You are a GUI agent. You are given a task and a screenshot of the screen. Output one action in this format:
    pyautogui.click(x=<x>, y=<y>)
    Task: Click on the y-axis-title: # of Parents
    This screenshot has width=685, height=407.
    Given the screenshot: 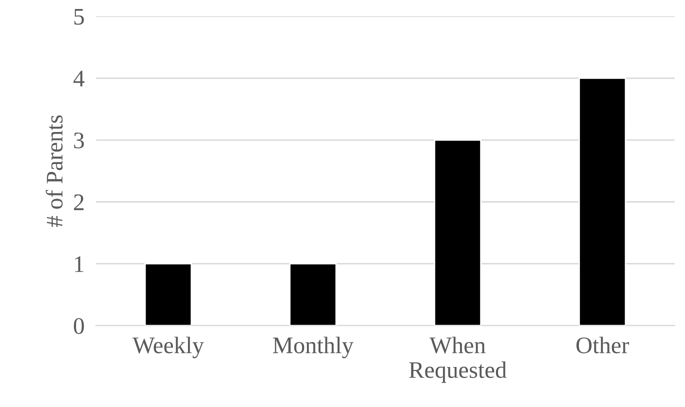 What is the action you would take?
    pyautogui.click(x=54, y=171)
    